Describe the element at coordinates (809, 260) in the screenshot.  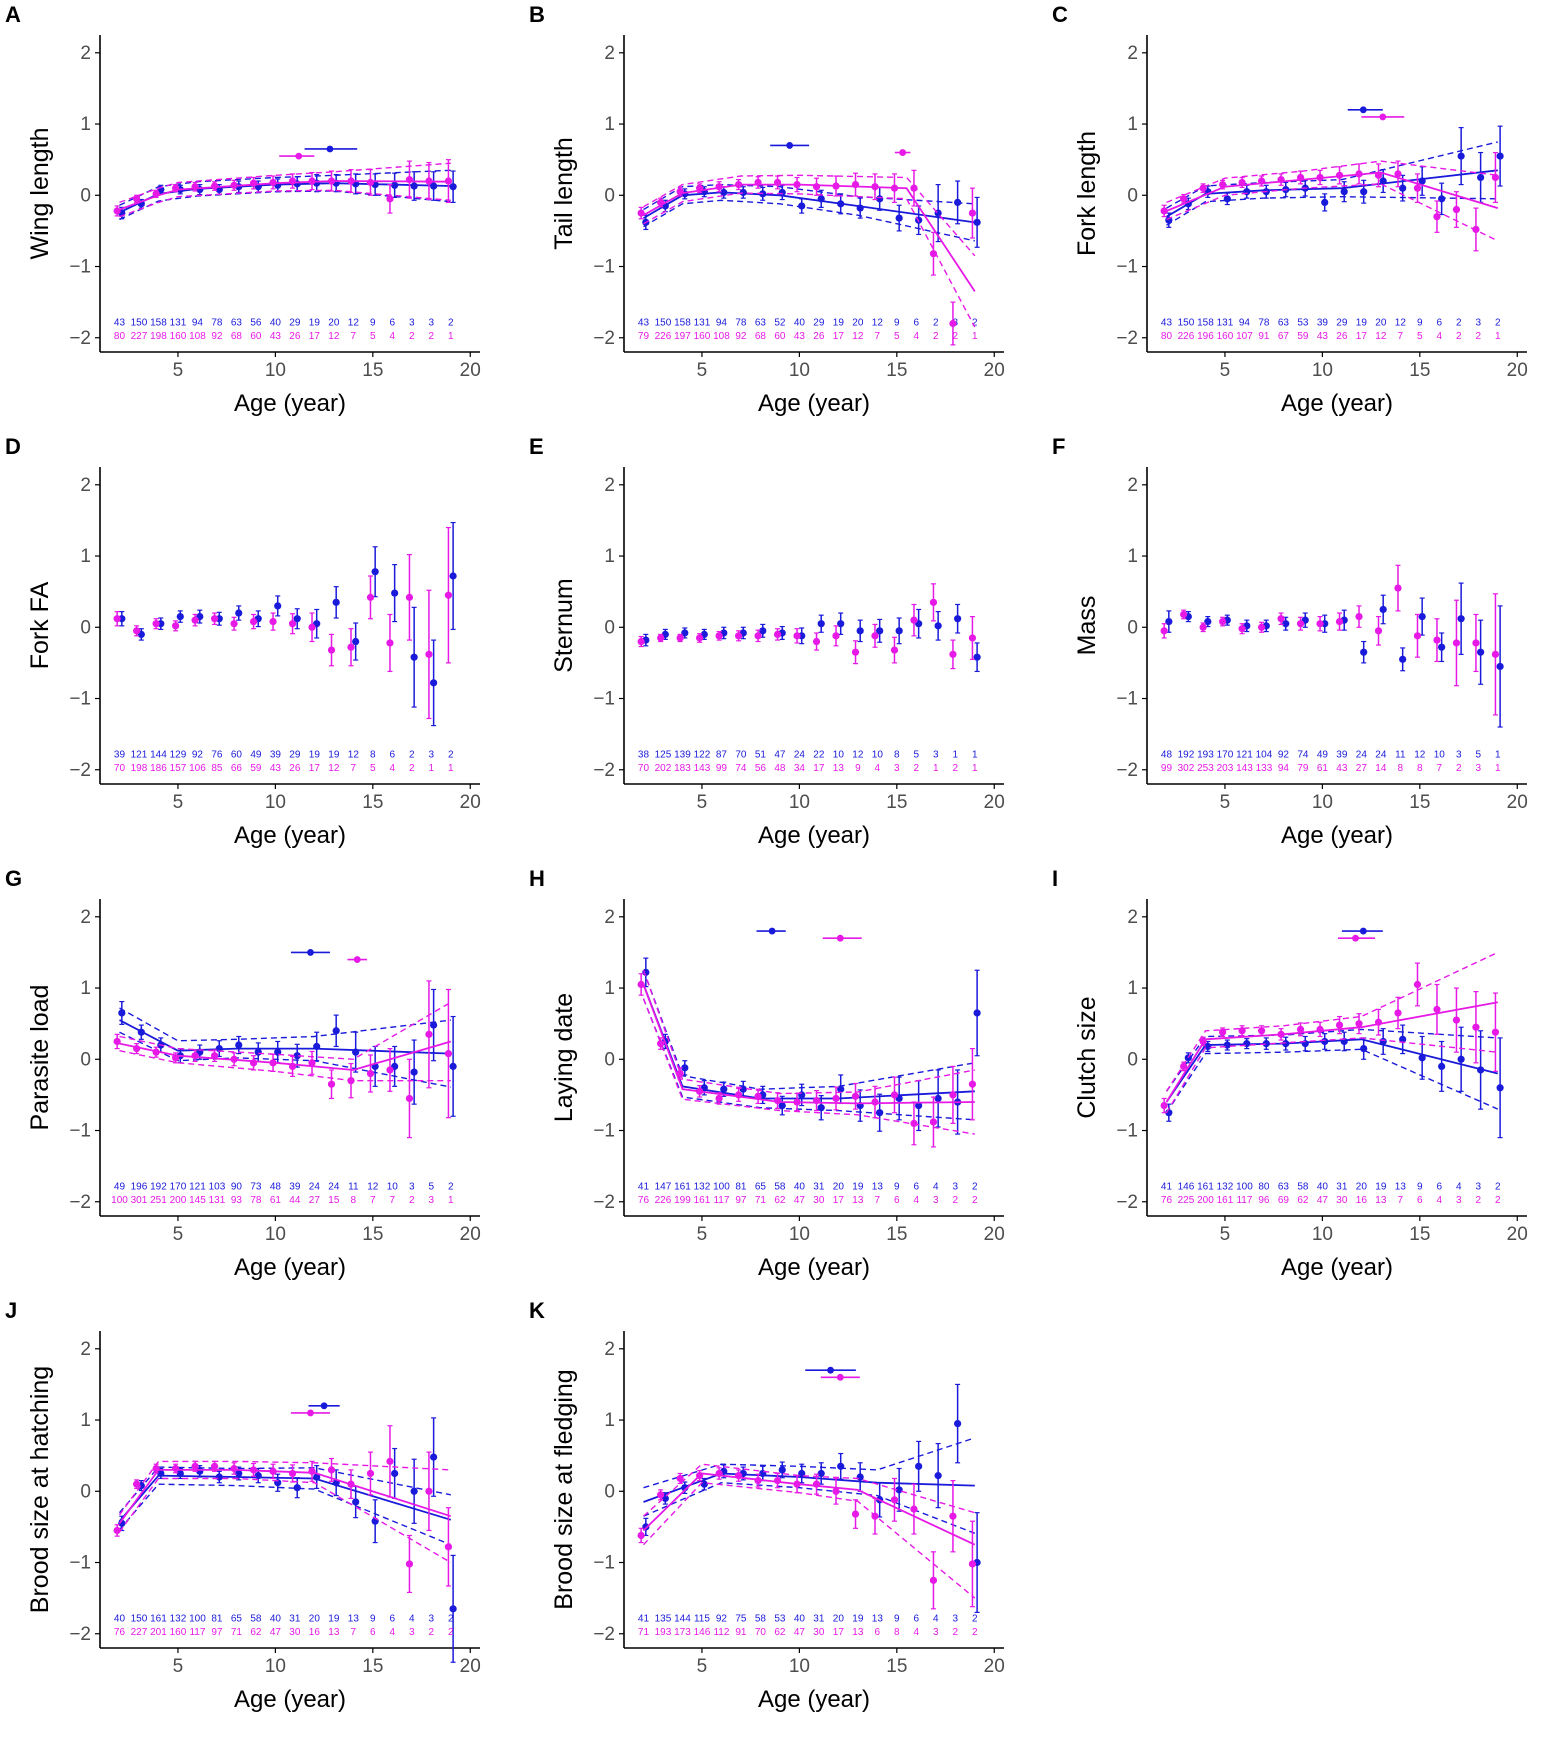
I see `ci-lower-line` at that location.